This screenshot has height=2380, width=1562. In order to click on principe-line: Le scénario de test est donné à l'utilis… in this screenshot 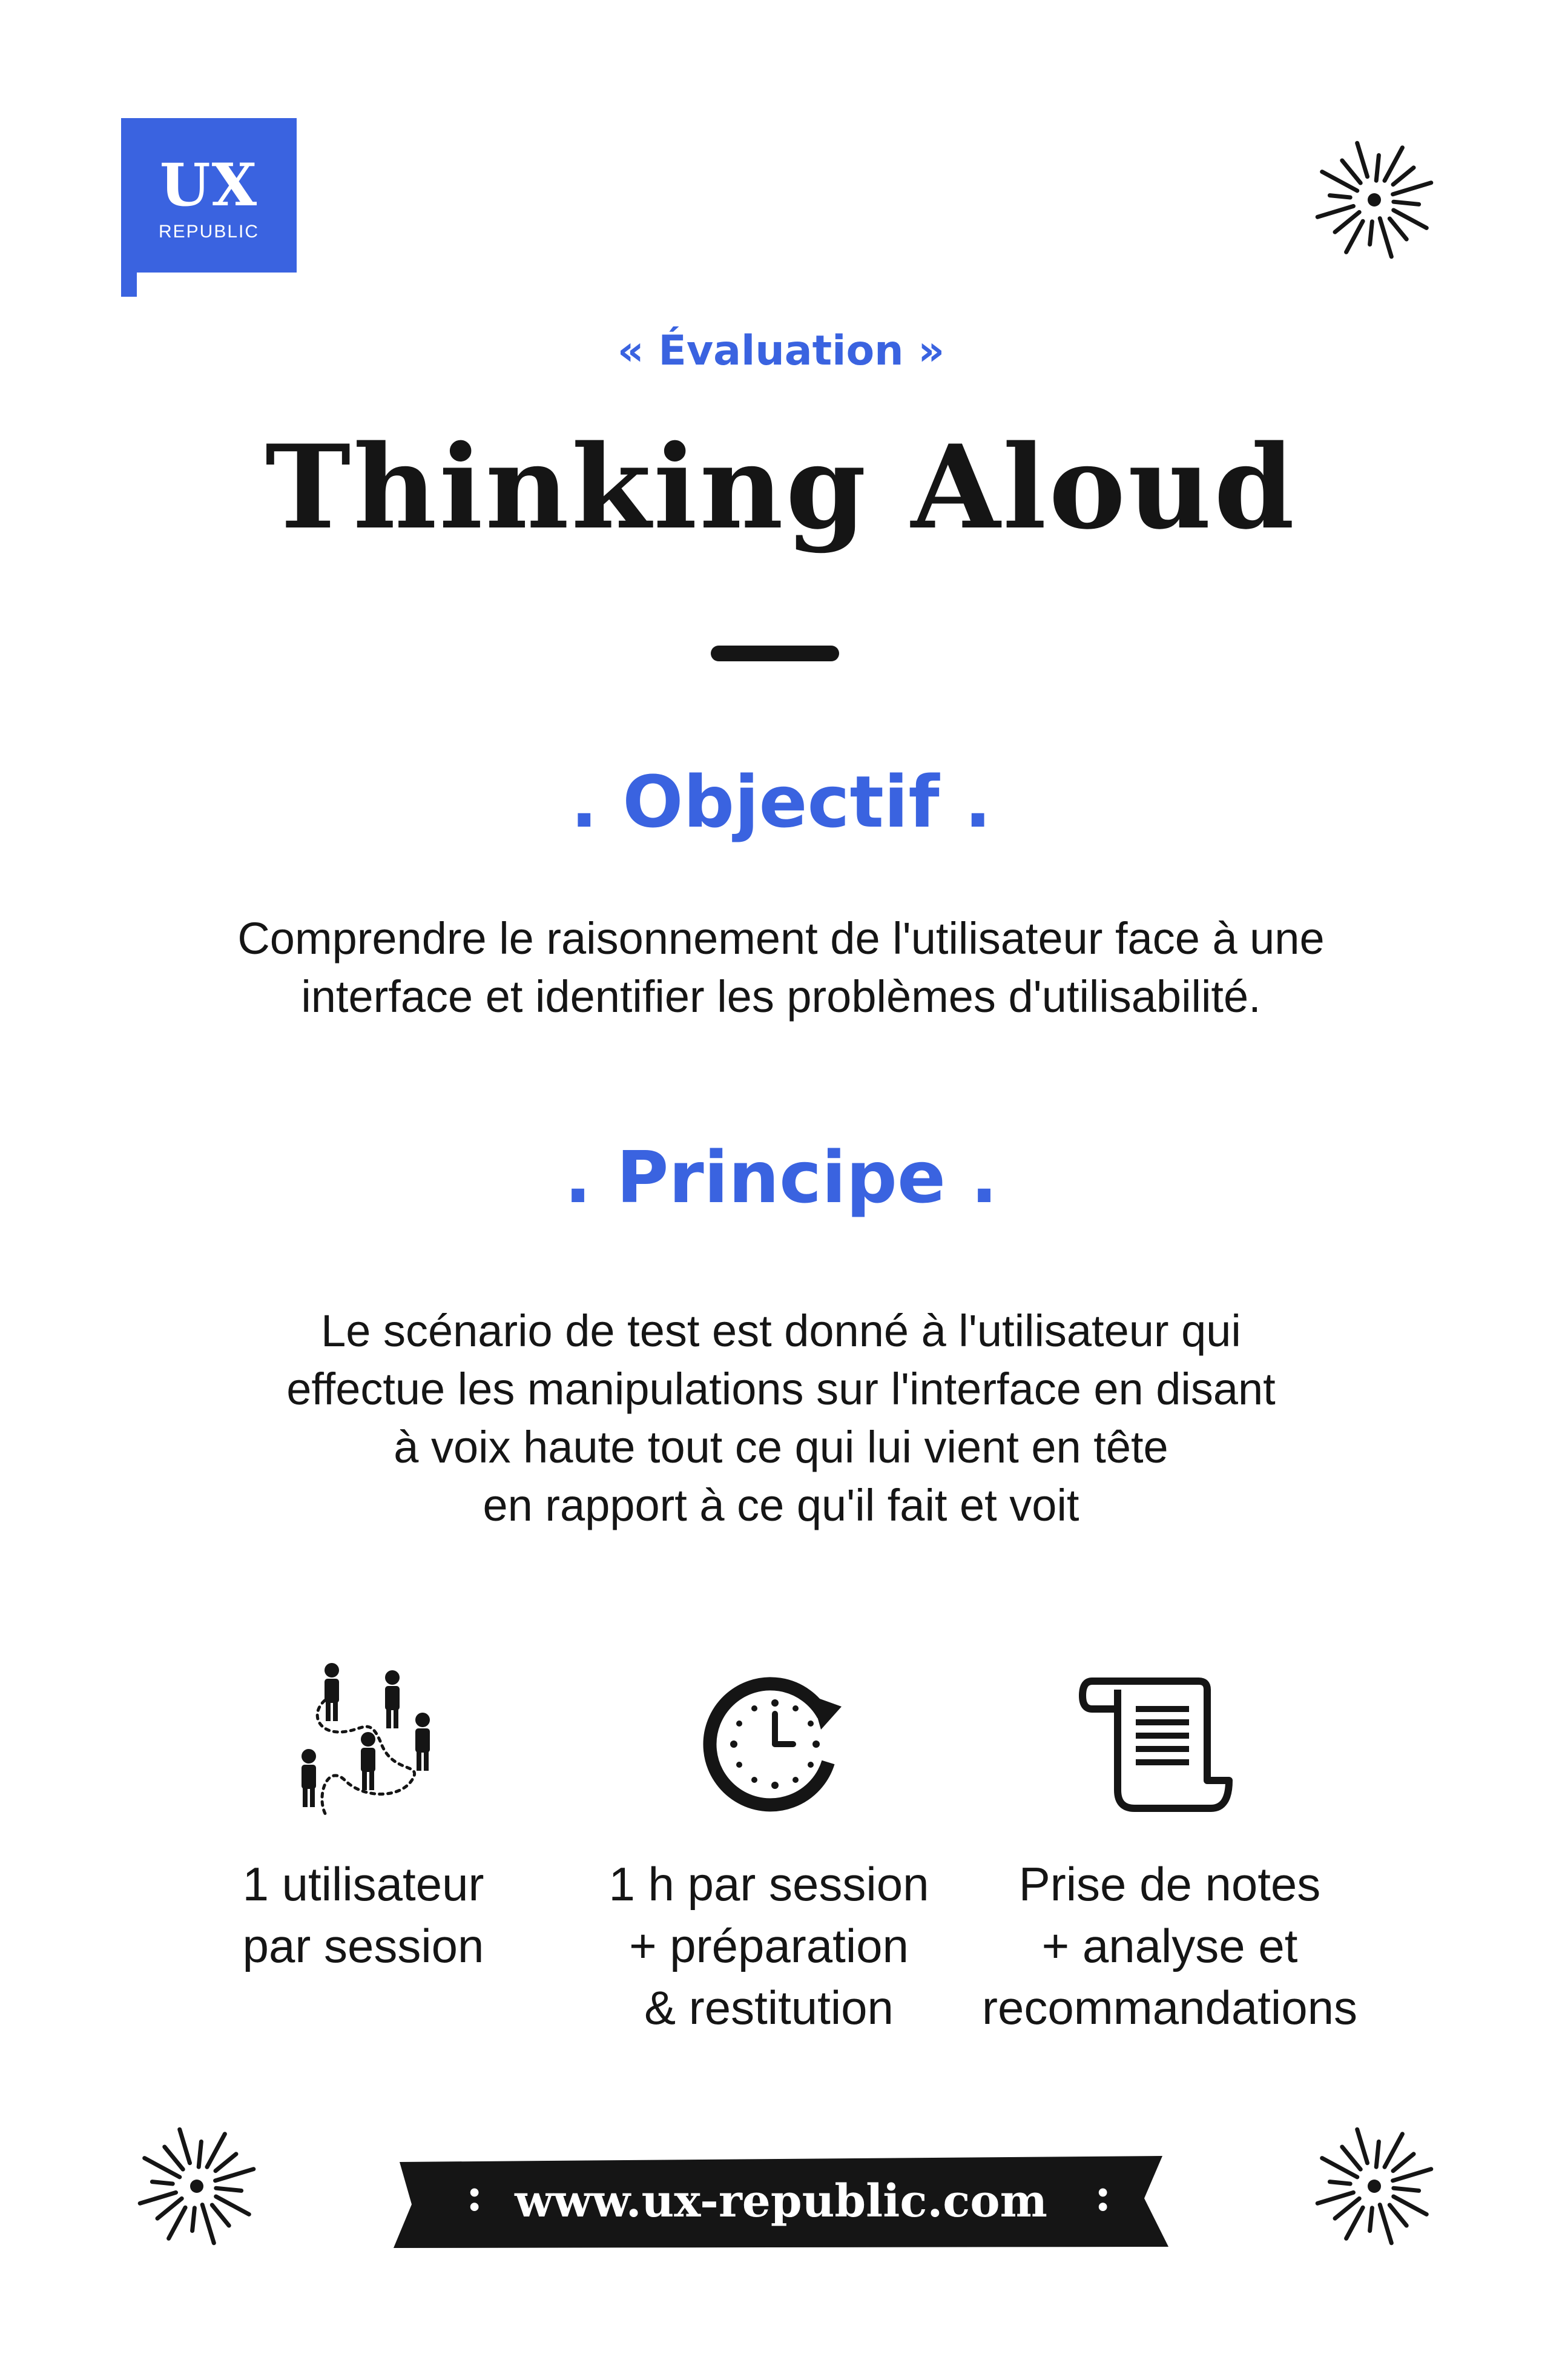, I will do `click(781, 1331)`.